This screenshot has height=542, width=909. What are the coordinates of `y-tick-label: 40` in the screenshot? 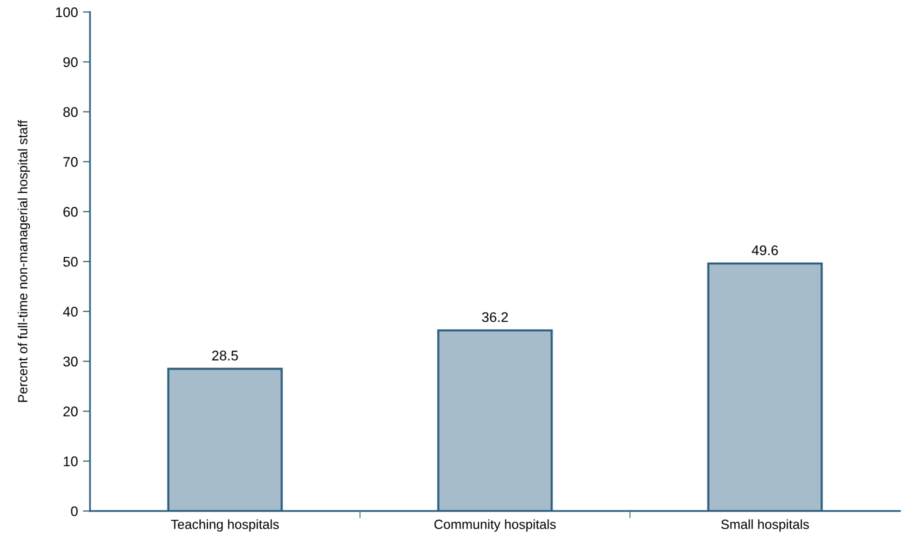 It's located at (70, 311).